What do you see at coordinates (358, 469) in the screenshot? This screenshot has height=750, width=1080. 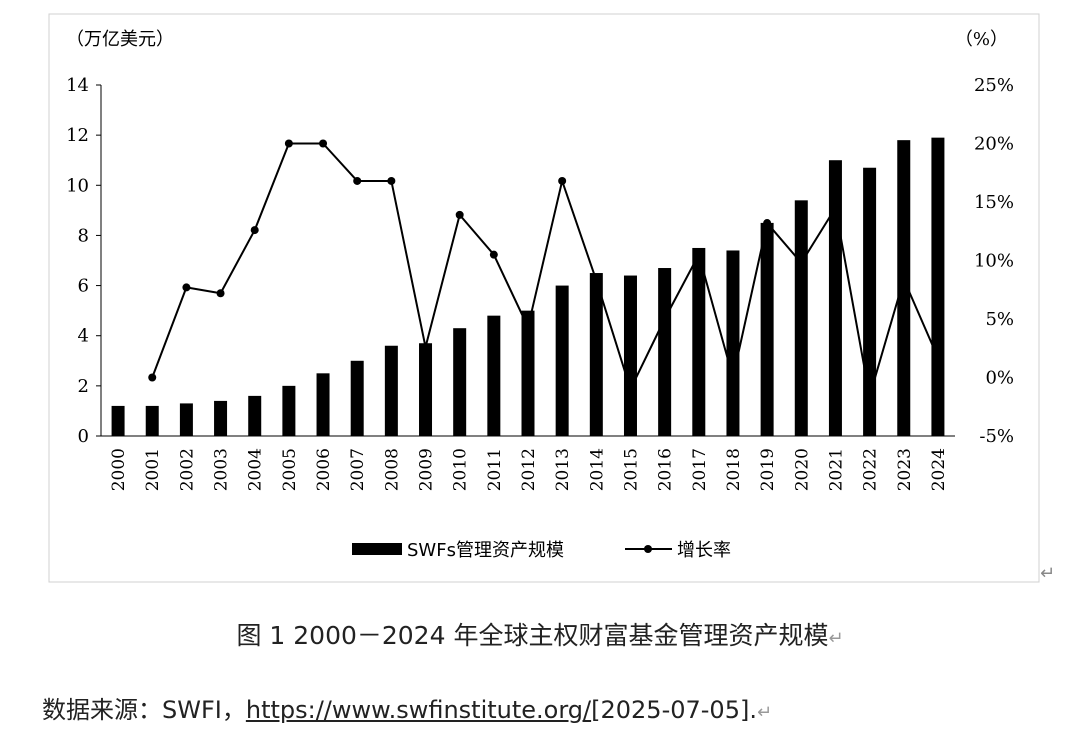 I see `x-tick-label: 2007` at bounding box center [358, 469].